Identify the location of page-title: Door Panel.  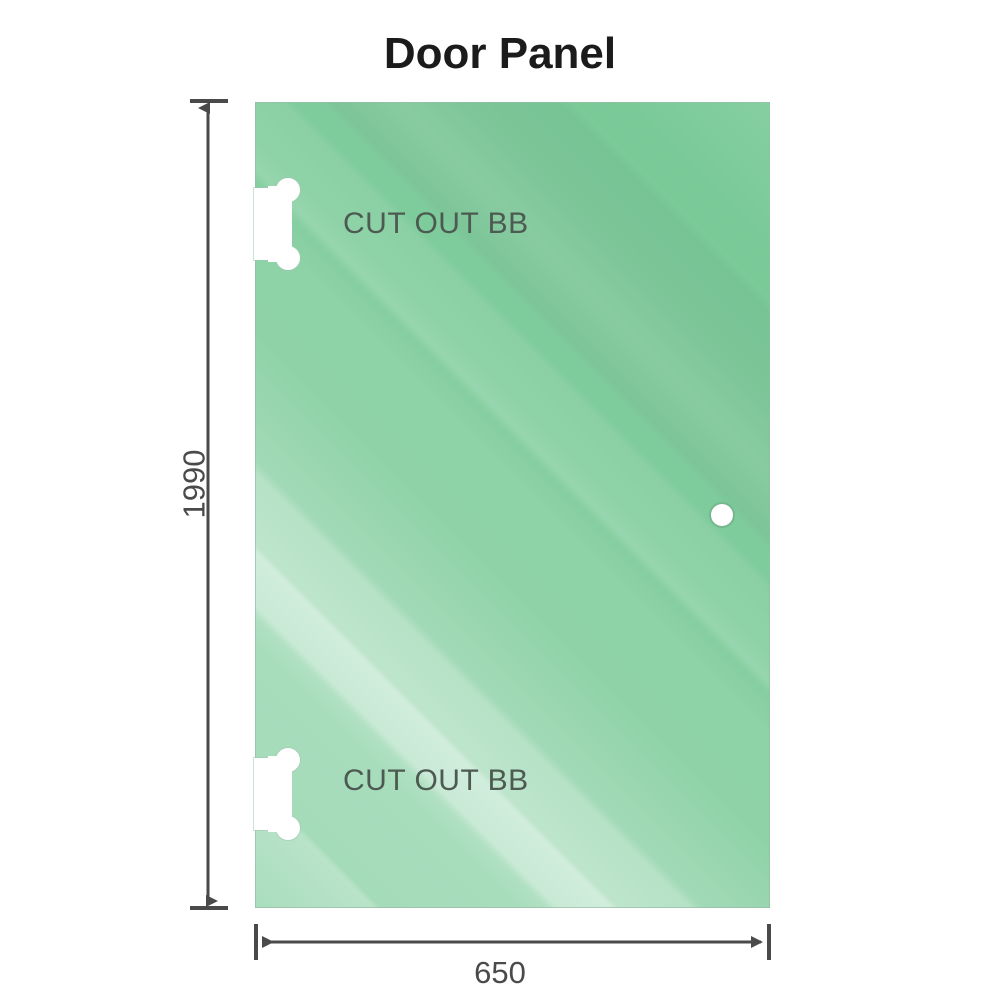
(500, 53).